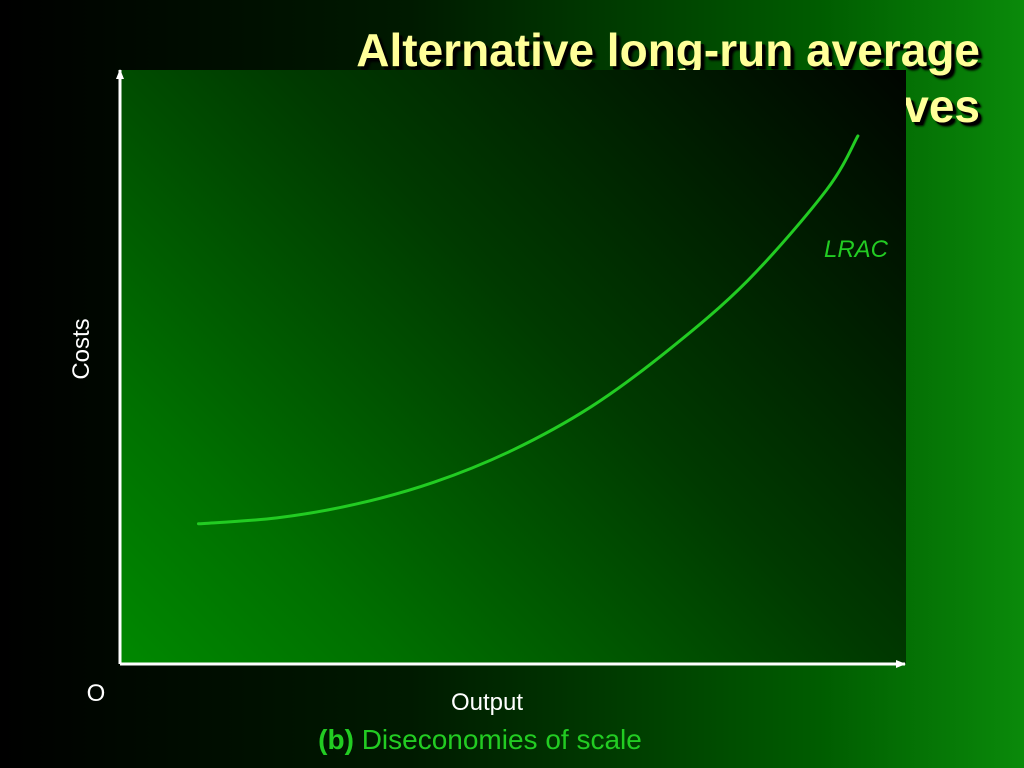  I want to click on origin-label: O, so click(96, 693).